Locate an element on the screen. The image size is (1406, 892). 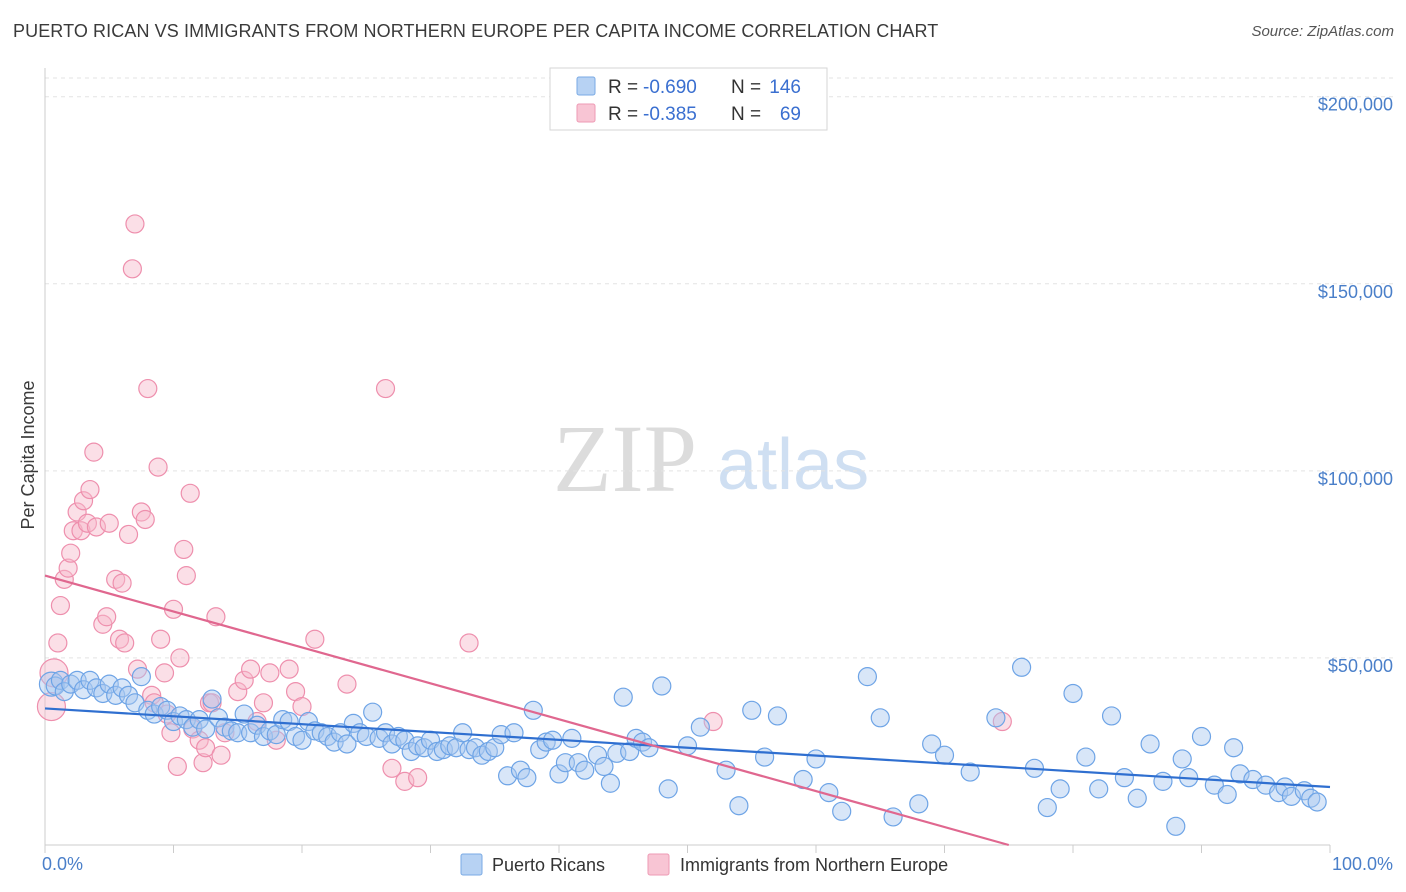
watermark: ZIP atlas is located at coordinates (711, 458).